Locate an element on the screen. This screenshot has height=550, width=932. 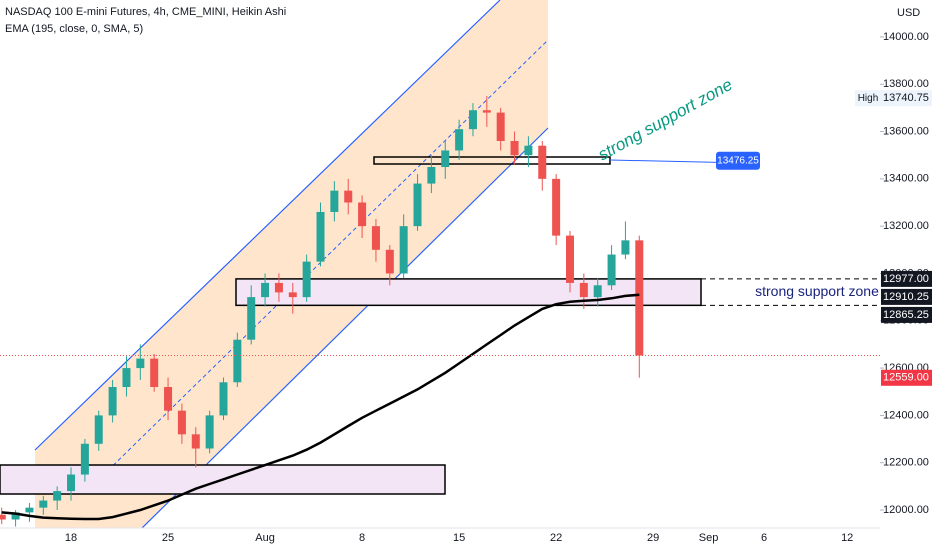
level-label: 12977.00 is located at coordinates (906, 279).